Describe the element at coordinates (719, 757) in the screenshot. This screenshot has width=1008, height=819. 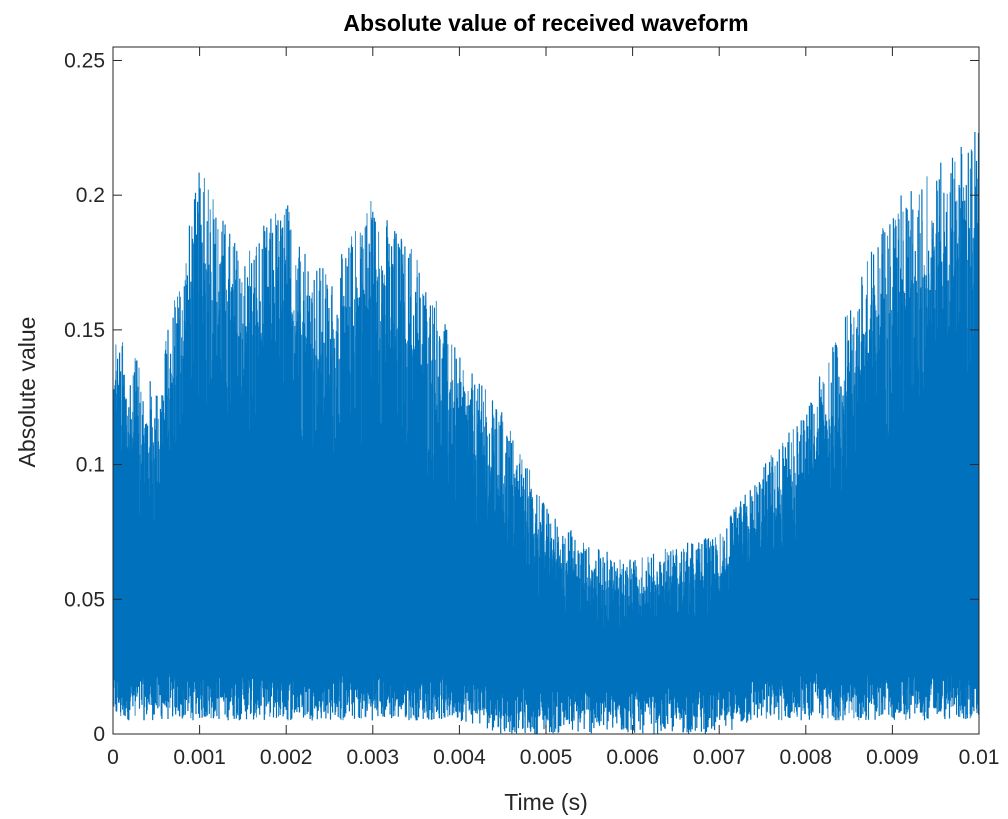
I see `x-tick-label: 0.007` at that location.